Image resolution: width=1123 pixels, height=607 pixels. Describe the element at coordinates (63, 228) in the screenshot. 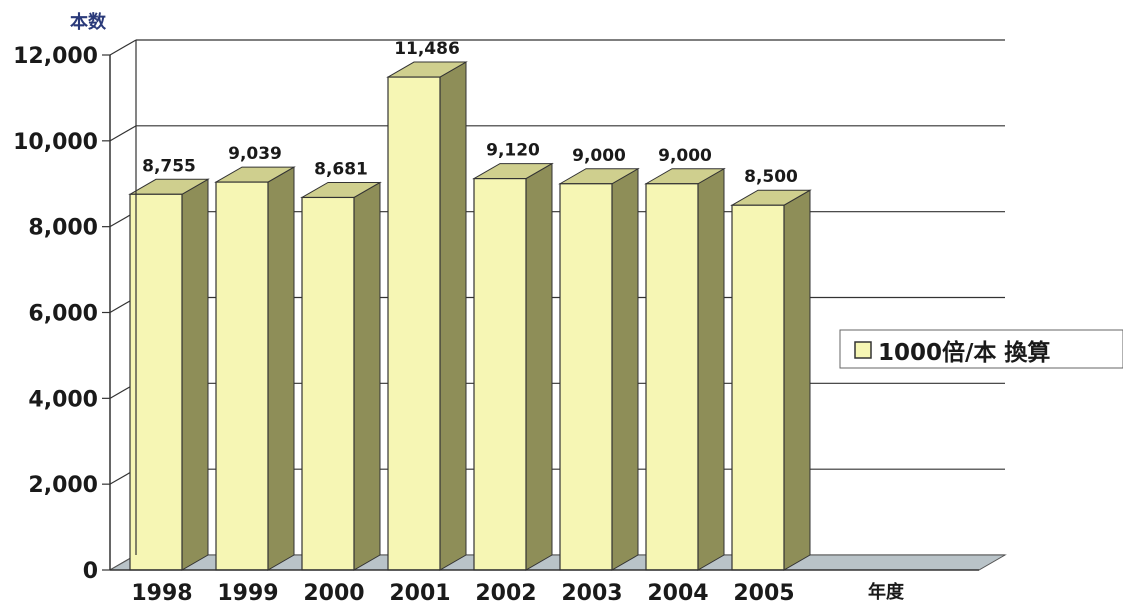

I see `y-tick-label: 8,000` at that location.